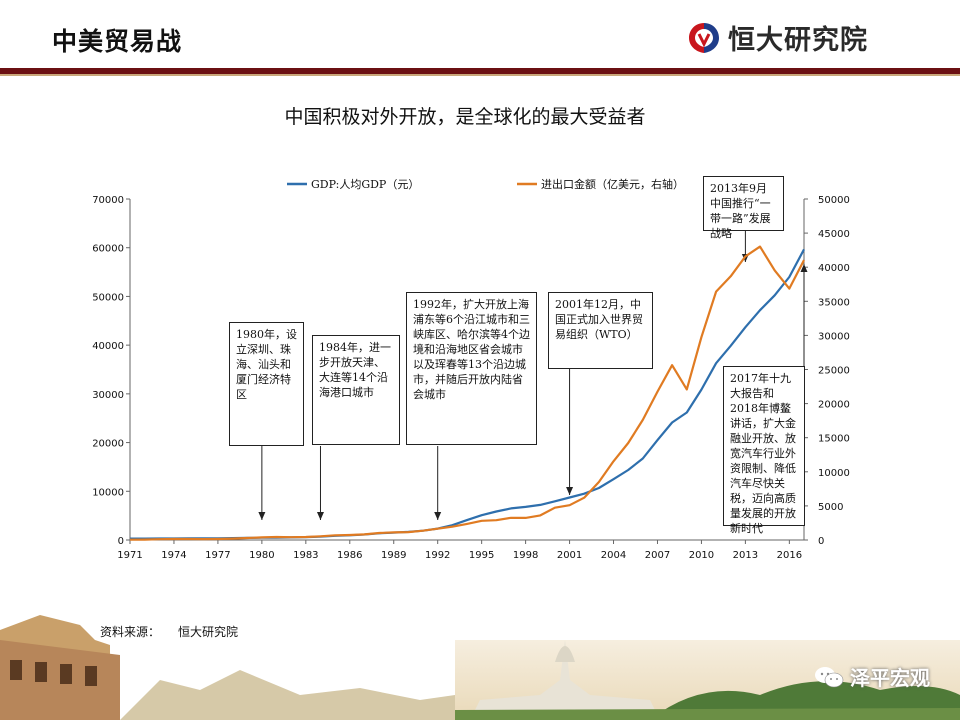 The image size is (960, 720). I want to click on x-axis-tick-label: 1980, so click(261, 555).